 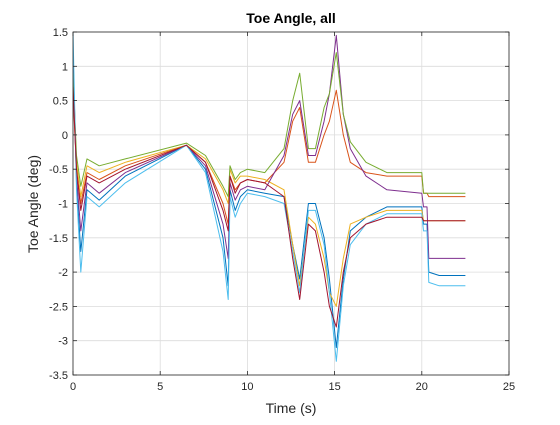 What do you see at coordinates (290, 18) in the screenshot?
I see `chart-title: Toe Angle, all` at bounding box center [290, 18].